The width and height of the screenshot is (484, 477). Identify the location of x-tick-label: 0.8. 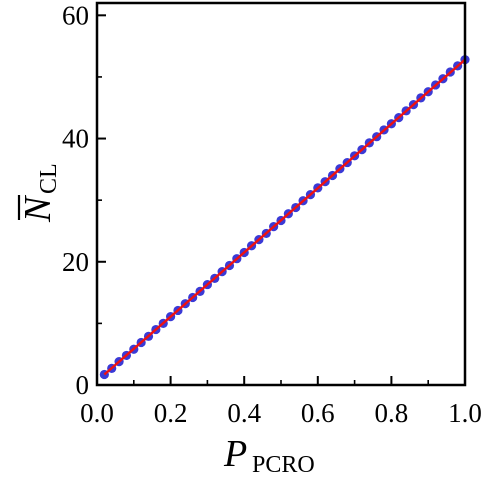
(392, 413).